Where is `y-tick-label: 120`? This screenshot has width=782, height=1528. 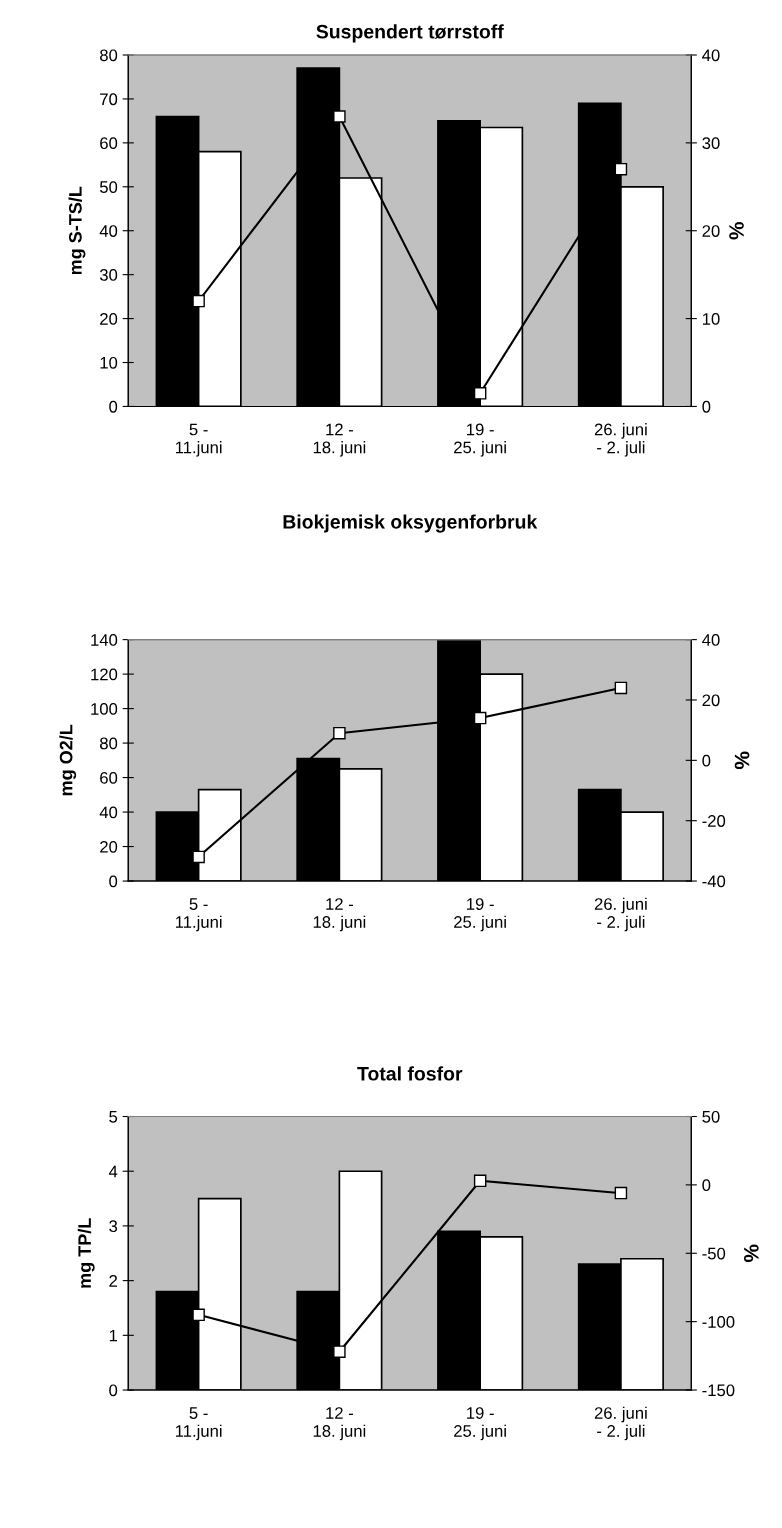
y-tick-label: 120 is located at coordinates (104, 674).